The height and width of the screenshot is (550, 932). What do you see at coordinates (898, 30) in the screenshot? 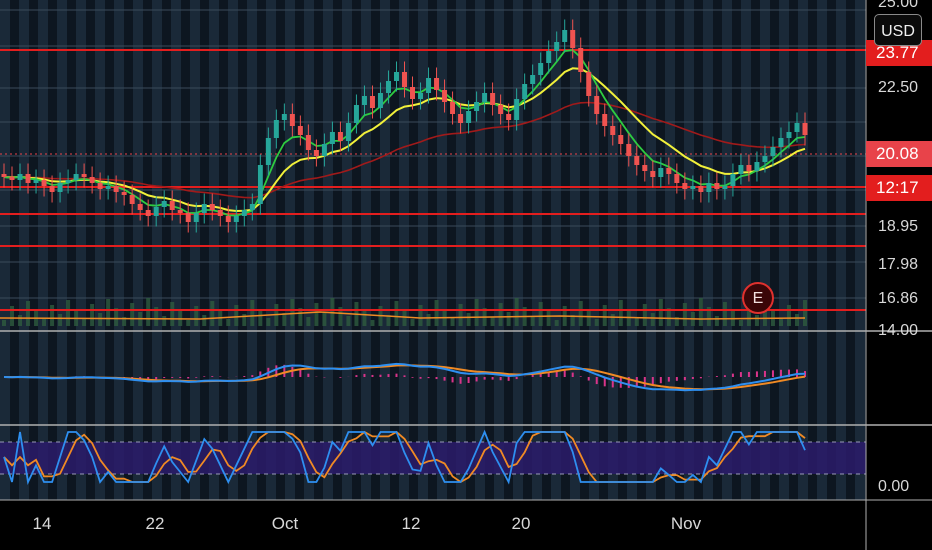
I see `currency-button: USD` at bounding box center [898, 30].